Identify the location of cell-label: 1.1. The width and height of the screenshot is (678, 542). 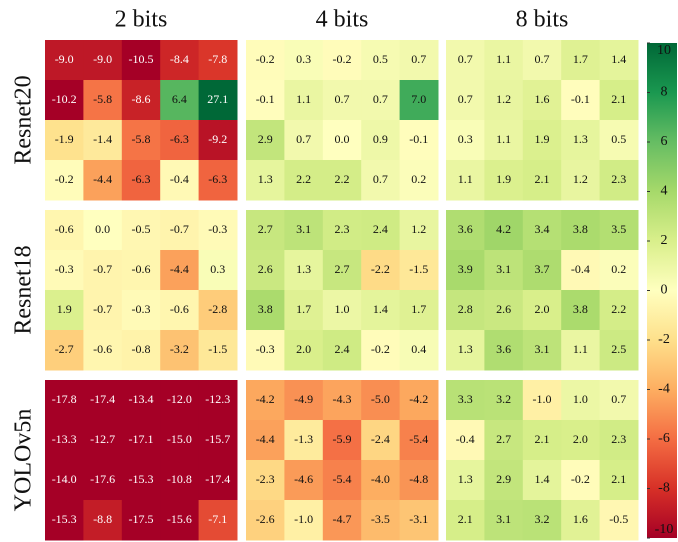
(503, 59).